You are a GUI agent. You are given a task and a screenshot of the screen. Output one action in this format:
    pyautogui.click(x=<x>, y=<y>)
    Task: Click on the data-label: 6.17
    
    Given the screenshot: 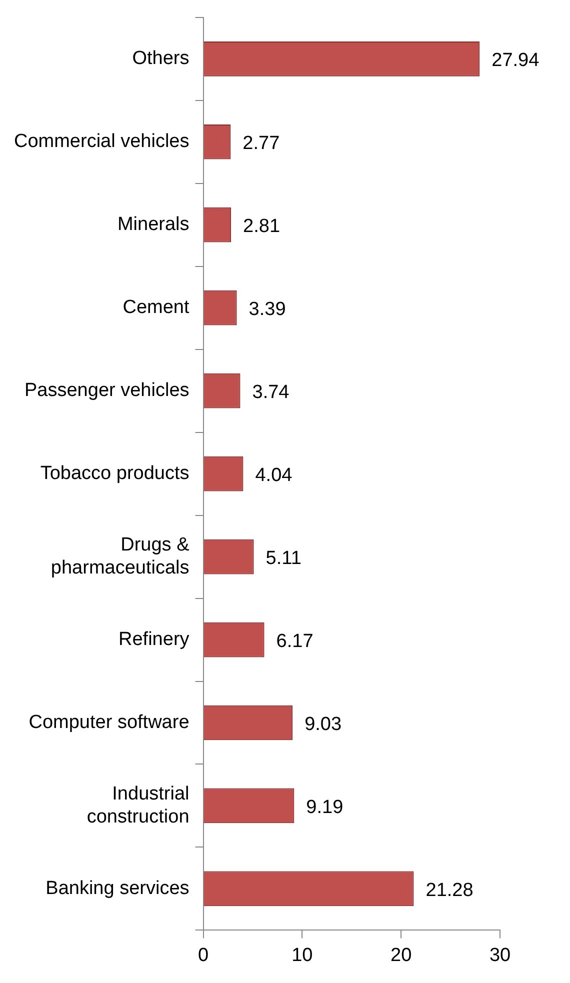 What is the action you would take?
    pyautogui.click(x=295, y=641)
    